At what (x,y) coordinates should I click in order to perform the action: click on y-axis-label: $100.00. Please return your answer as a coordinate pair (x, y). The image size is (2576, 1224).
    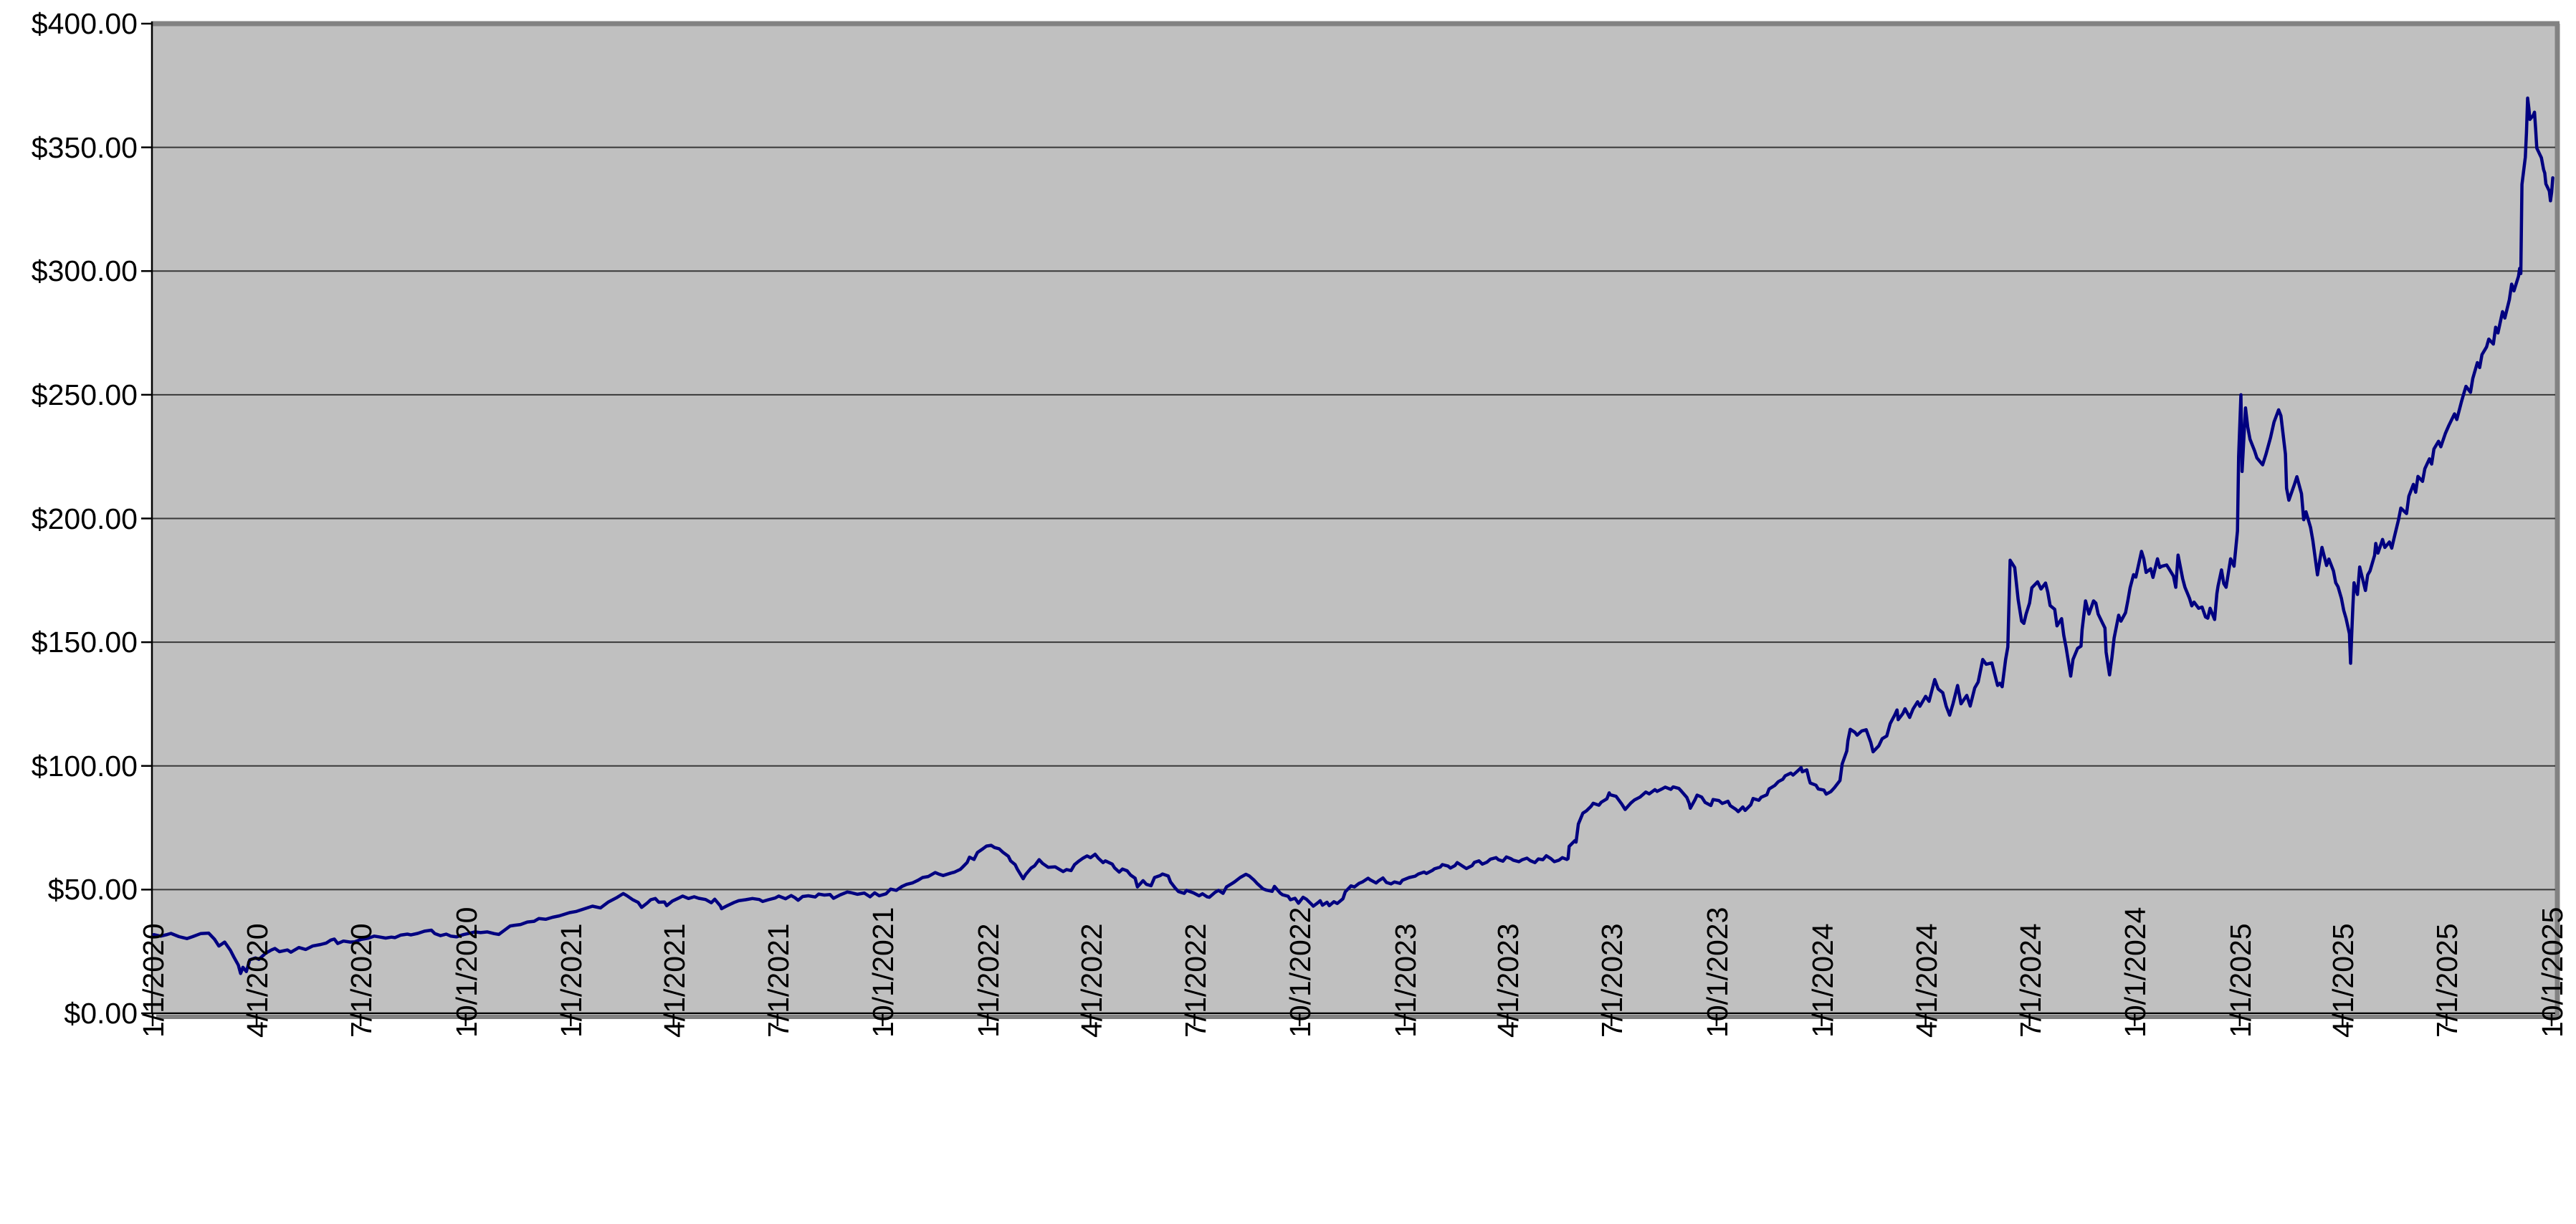
    Looking at the image, I should click on (84, 766).